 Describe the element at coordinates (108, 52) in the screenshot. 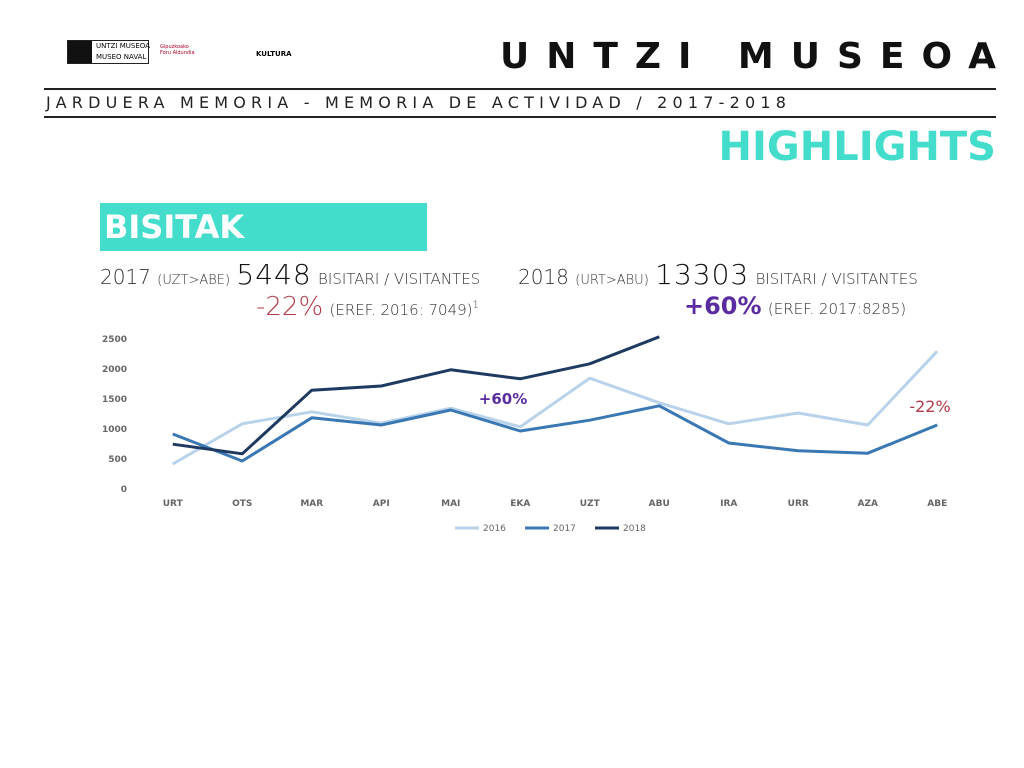

I see `logo: UNTZI MUSEOA MUSEO NAVAL` at that location.